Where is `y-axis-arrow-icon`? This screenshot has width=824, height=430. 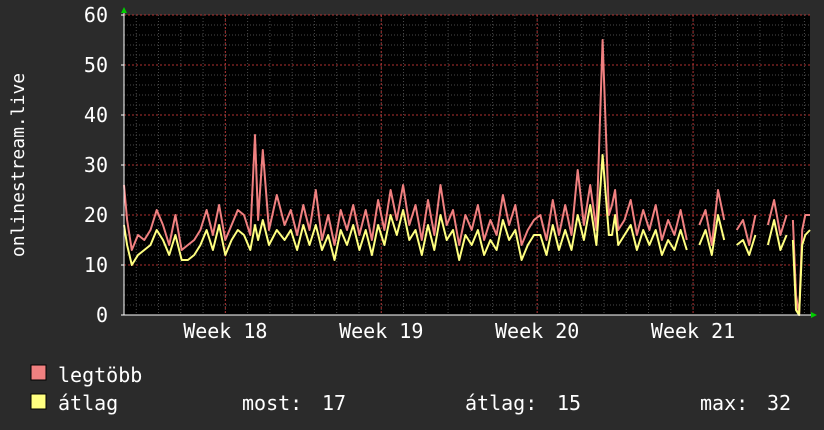 y-axis-arrow-icon is located at coordinates (124, 10).